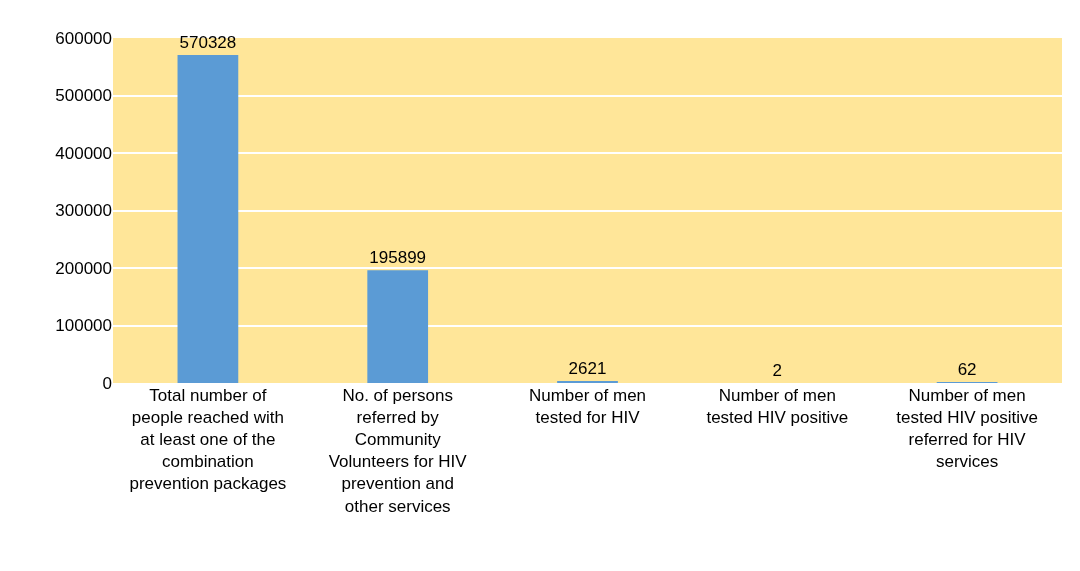  What do you see at coordinates (777, 370) in the screenshot?
I see `data-label: 2` at bounding box center [777, 370].